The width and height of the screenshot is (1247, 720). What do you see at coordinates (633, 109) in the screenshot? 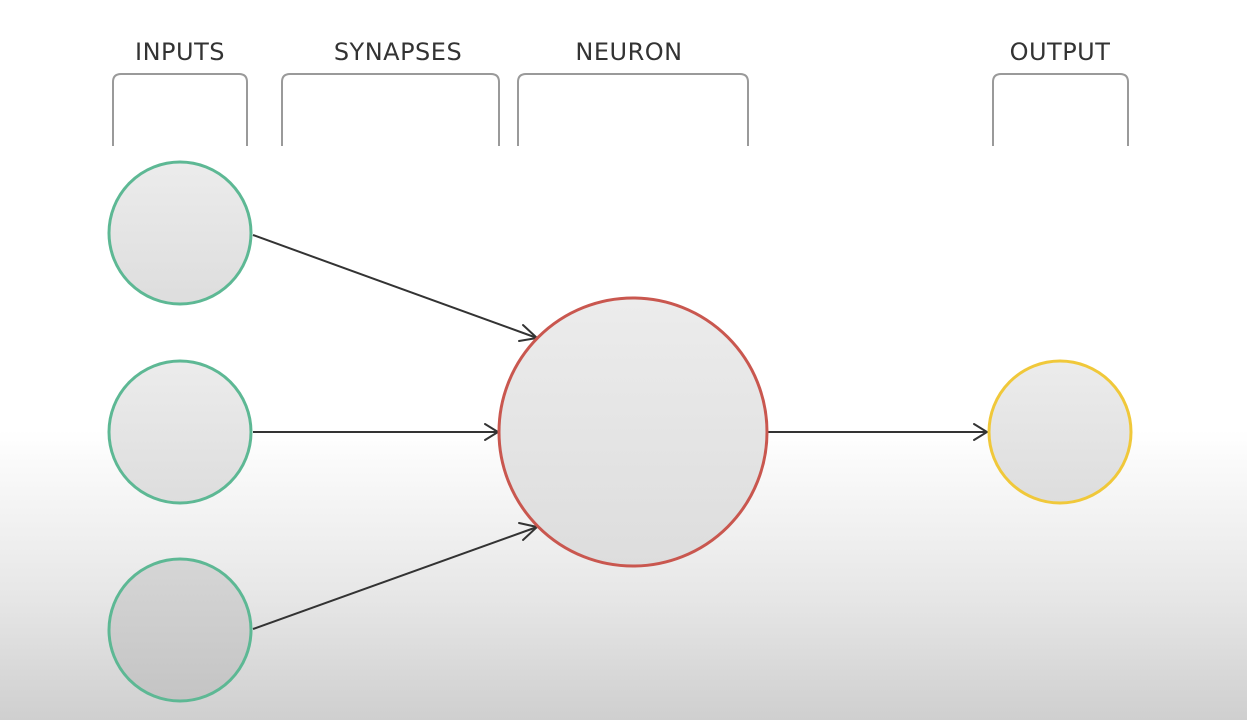
I see `bracket-neuron` at bounding box center [633, 109].